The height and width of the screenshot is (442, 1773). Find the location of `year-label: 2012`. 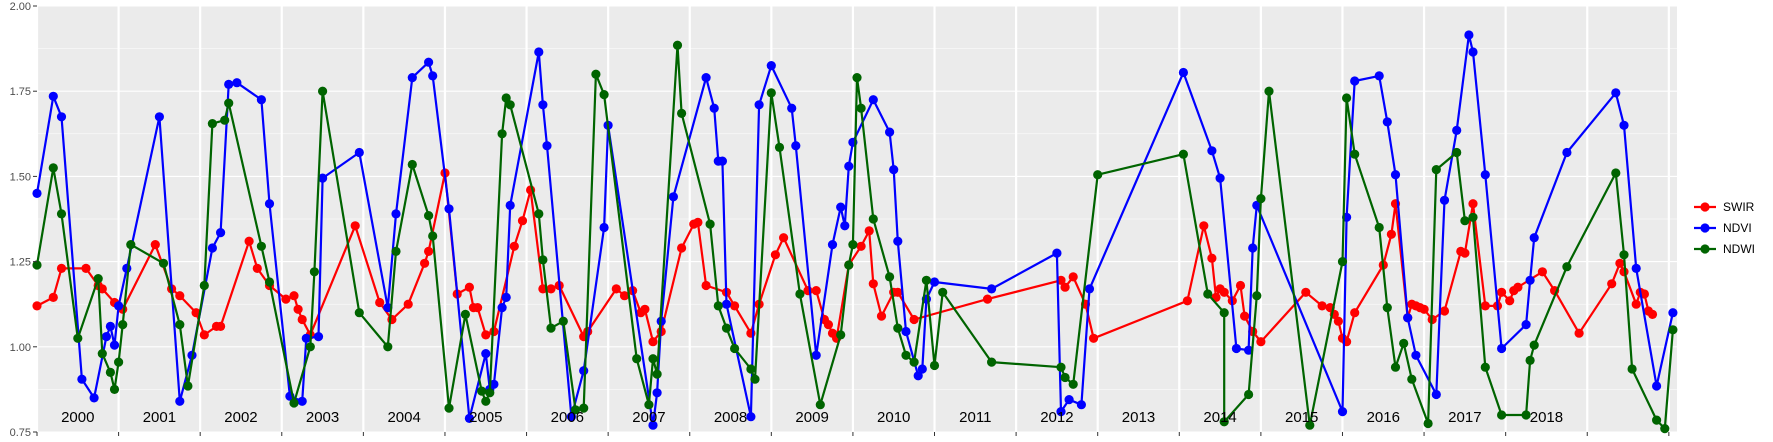

year-label: 2012 is located at coordinates (1056, 417).